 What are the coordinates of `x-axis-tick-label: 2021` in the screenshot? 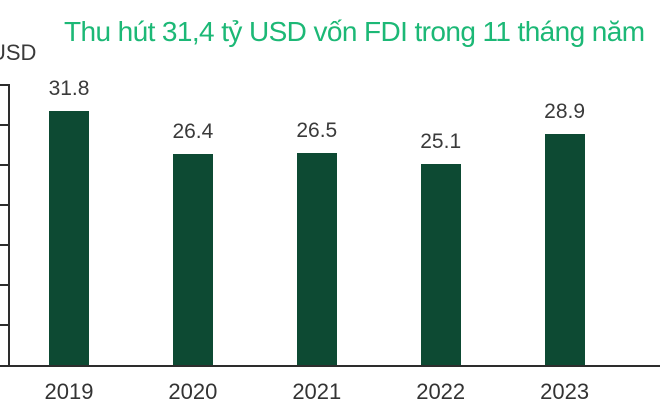 It's located at (317, 391).